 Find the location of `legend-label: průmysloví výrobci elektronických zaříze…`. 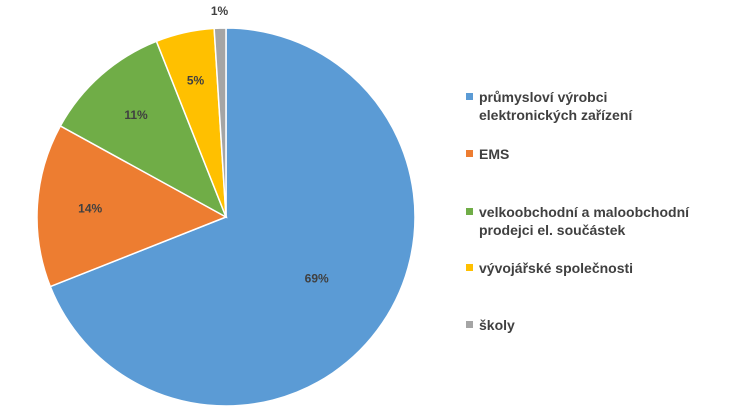

legend-label: průmysloví výrobci elektronických zaříze… is located at coordinates (556, 106).